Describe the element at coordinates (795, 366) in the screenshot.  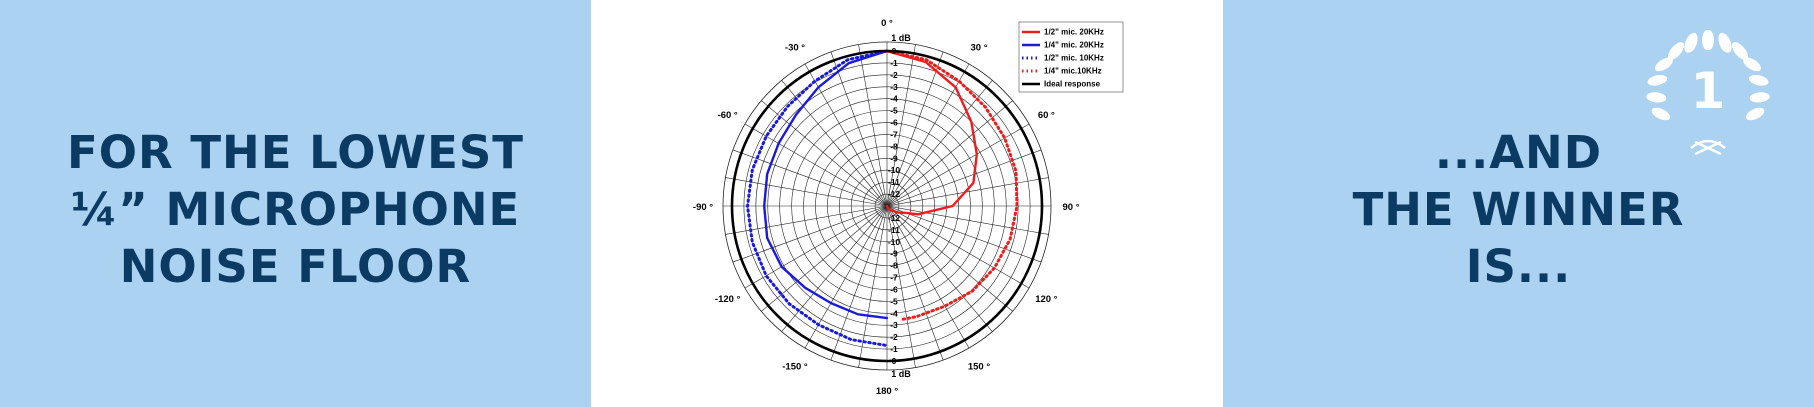
I see `angle-label: -150 °` at that location.